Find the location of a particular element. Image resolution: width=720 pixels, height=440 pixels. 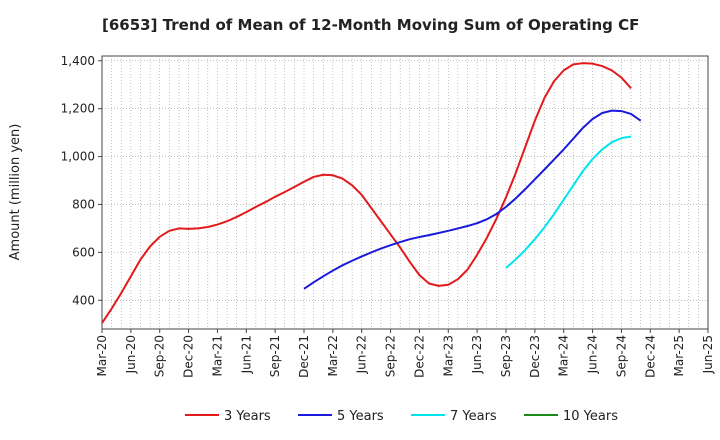

x-tick-label: Dec-21 is located at coordinates (304, 356).